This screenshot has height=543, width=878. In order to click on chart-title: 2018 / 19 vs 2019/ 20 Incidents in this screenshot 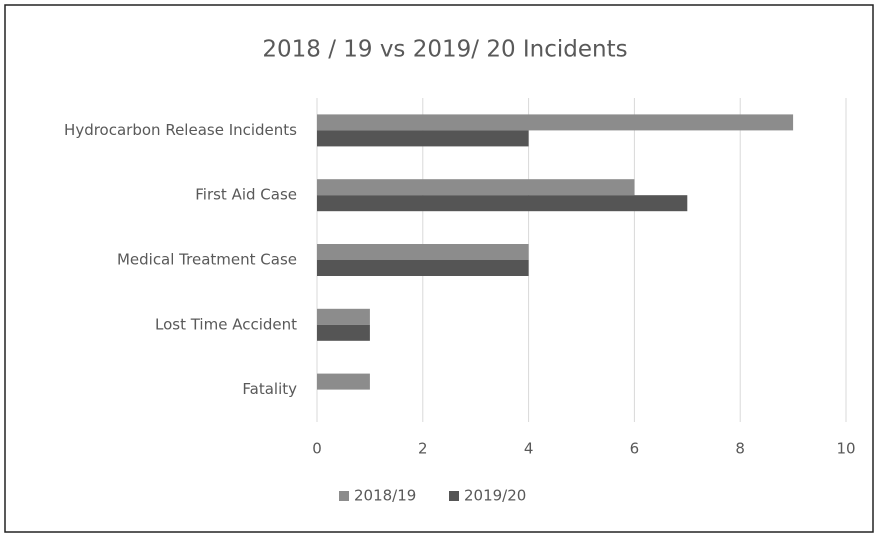, I will do `click(444, 50)`.